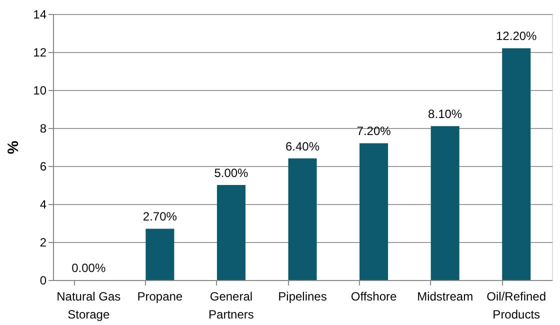 This screenshot has height=325, width=560. I want to click on data-label: 0.00%, so click(89, 268).